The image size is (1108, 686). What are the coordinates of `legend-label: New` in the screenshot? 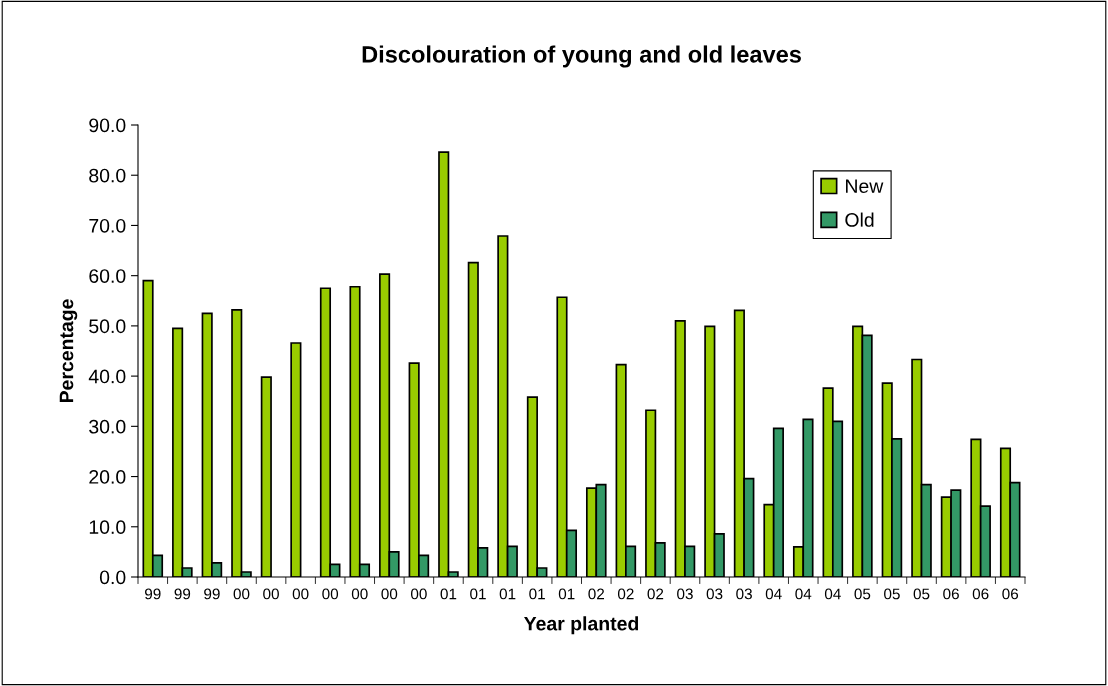 It's located at (865, 186).